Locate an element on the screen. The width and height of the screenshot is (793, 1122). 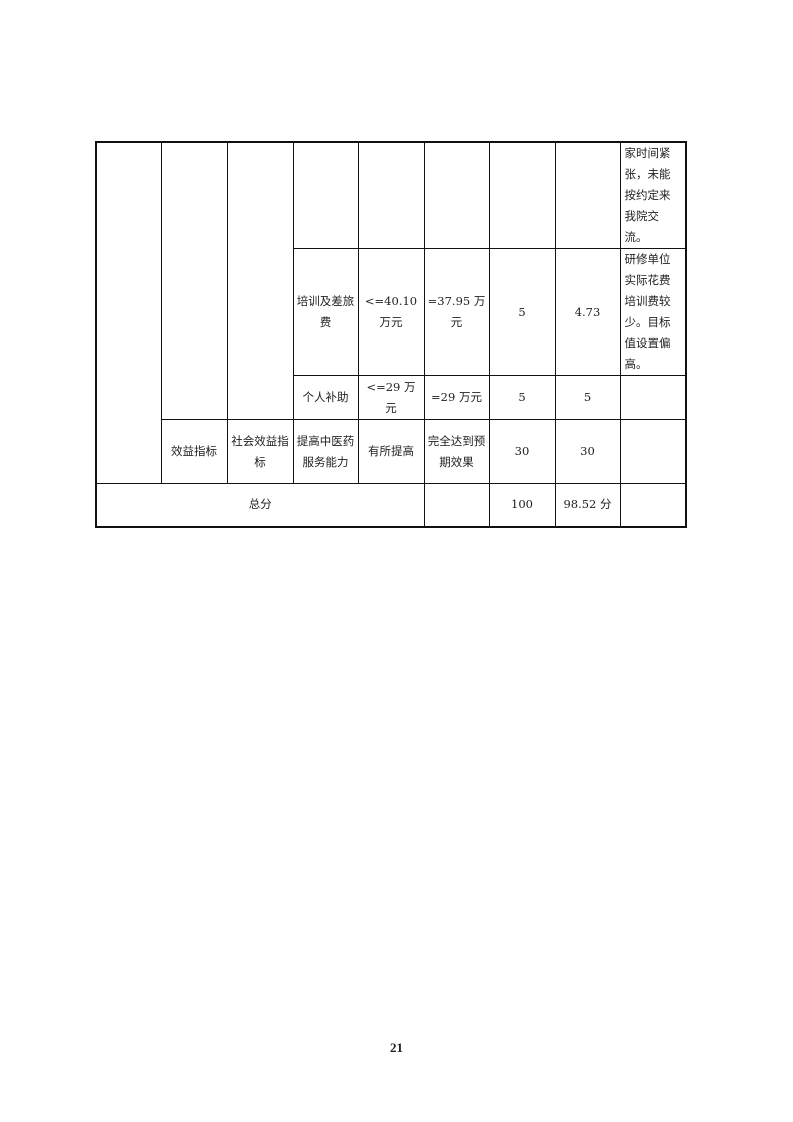
score-cell: 4.73 is located at coordinates (587, 312).